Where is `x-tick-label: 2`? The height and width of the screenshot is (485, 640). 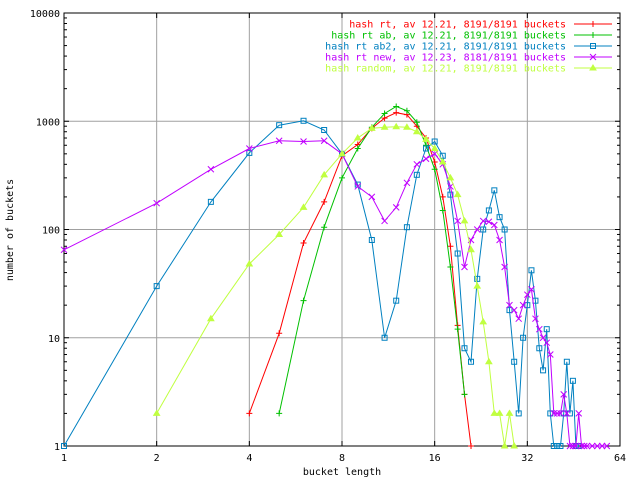
x-tick-label: 2 is located at coordinates (157, 458).